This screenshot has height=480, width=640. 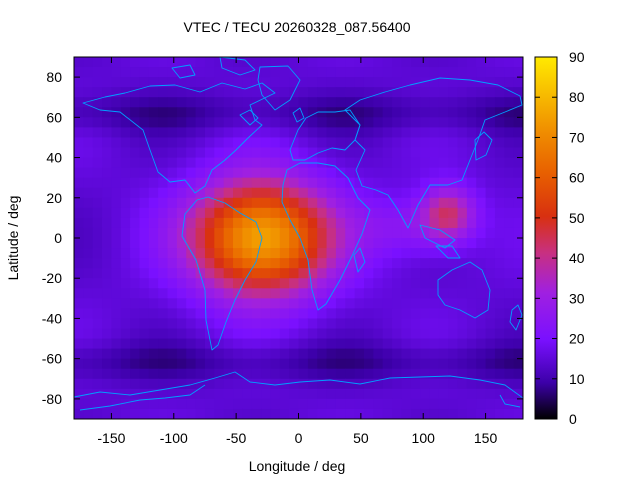 What do you see at coordinates (299, 438) in the screenshot?
I see `x-tick-label: 0` at bounding box center [299, 438].